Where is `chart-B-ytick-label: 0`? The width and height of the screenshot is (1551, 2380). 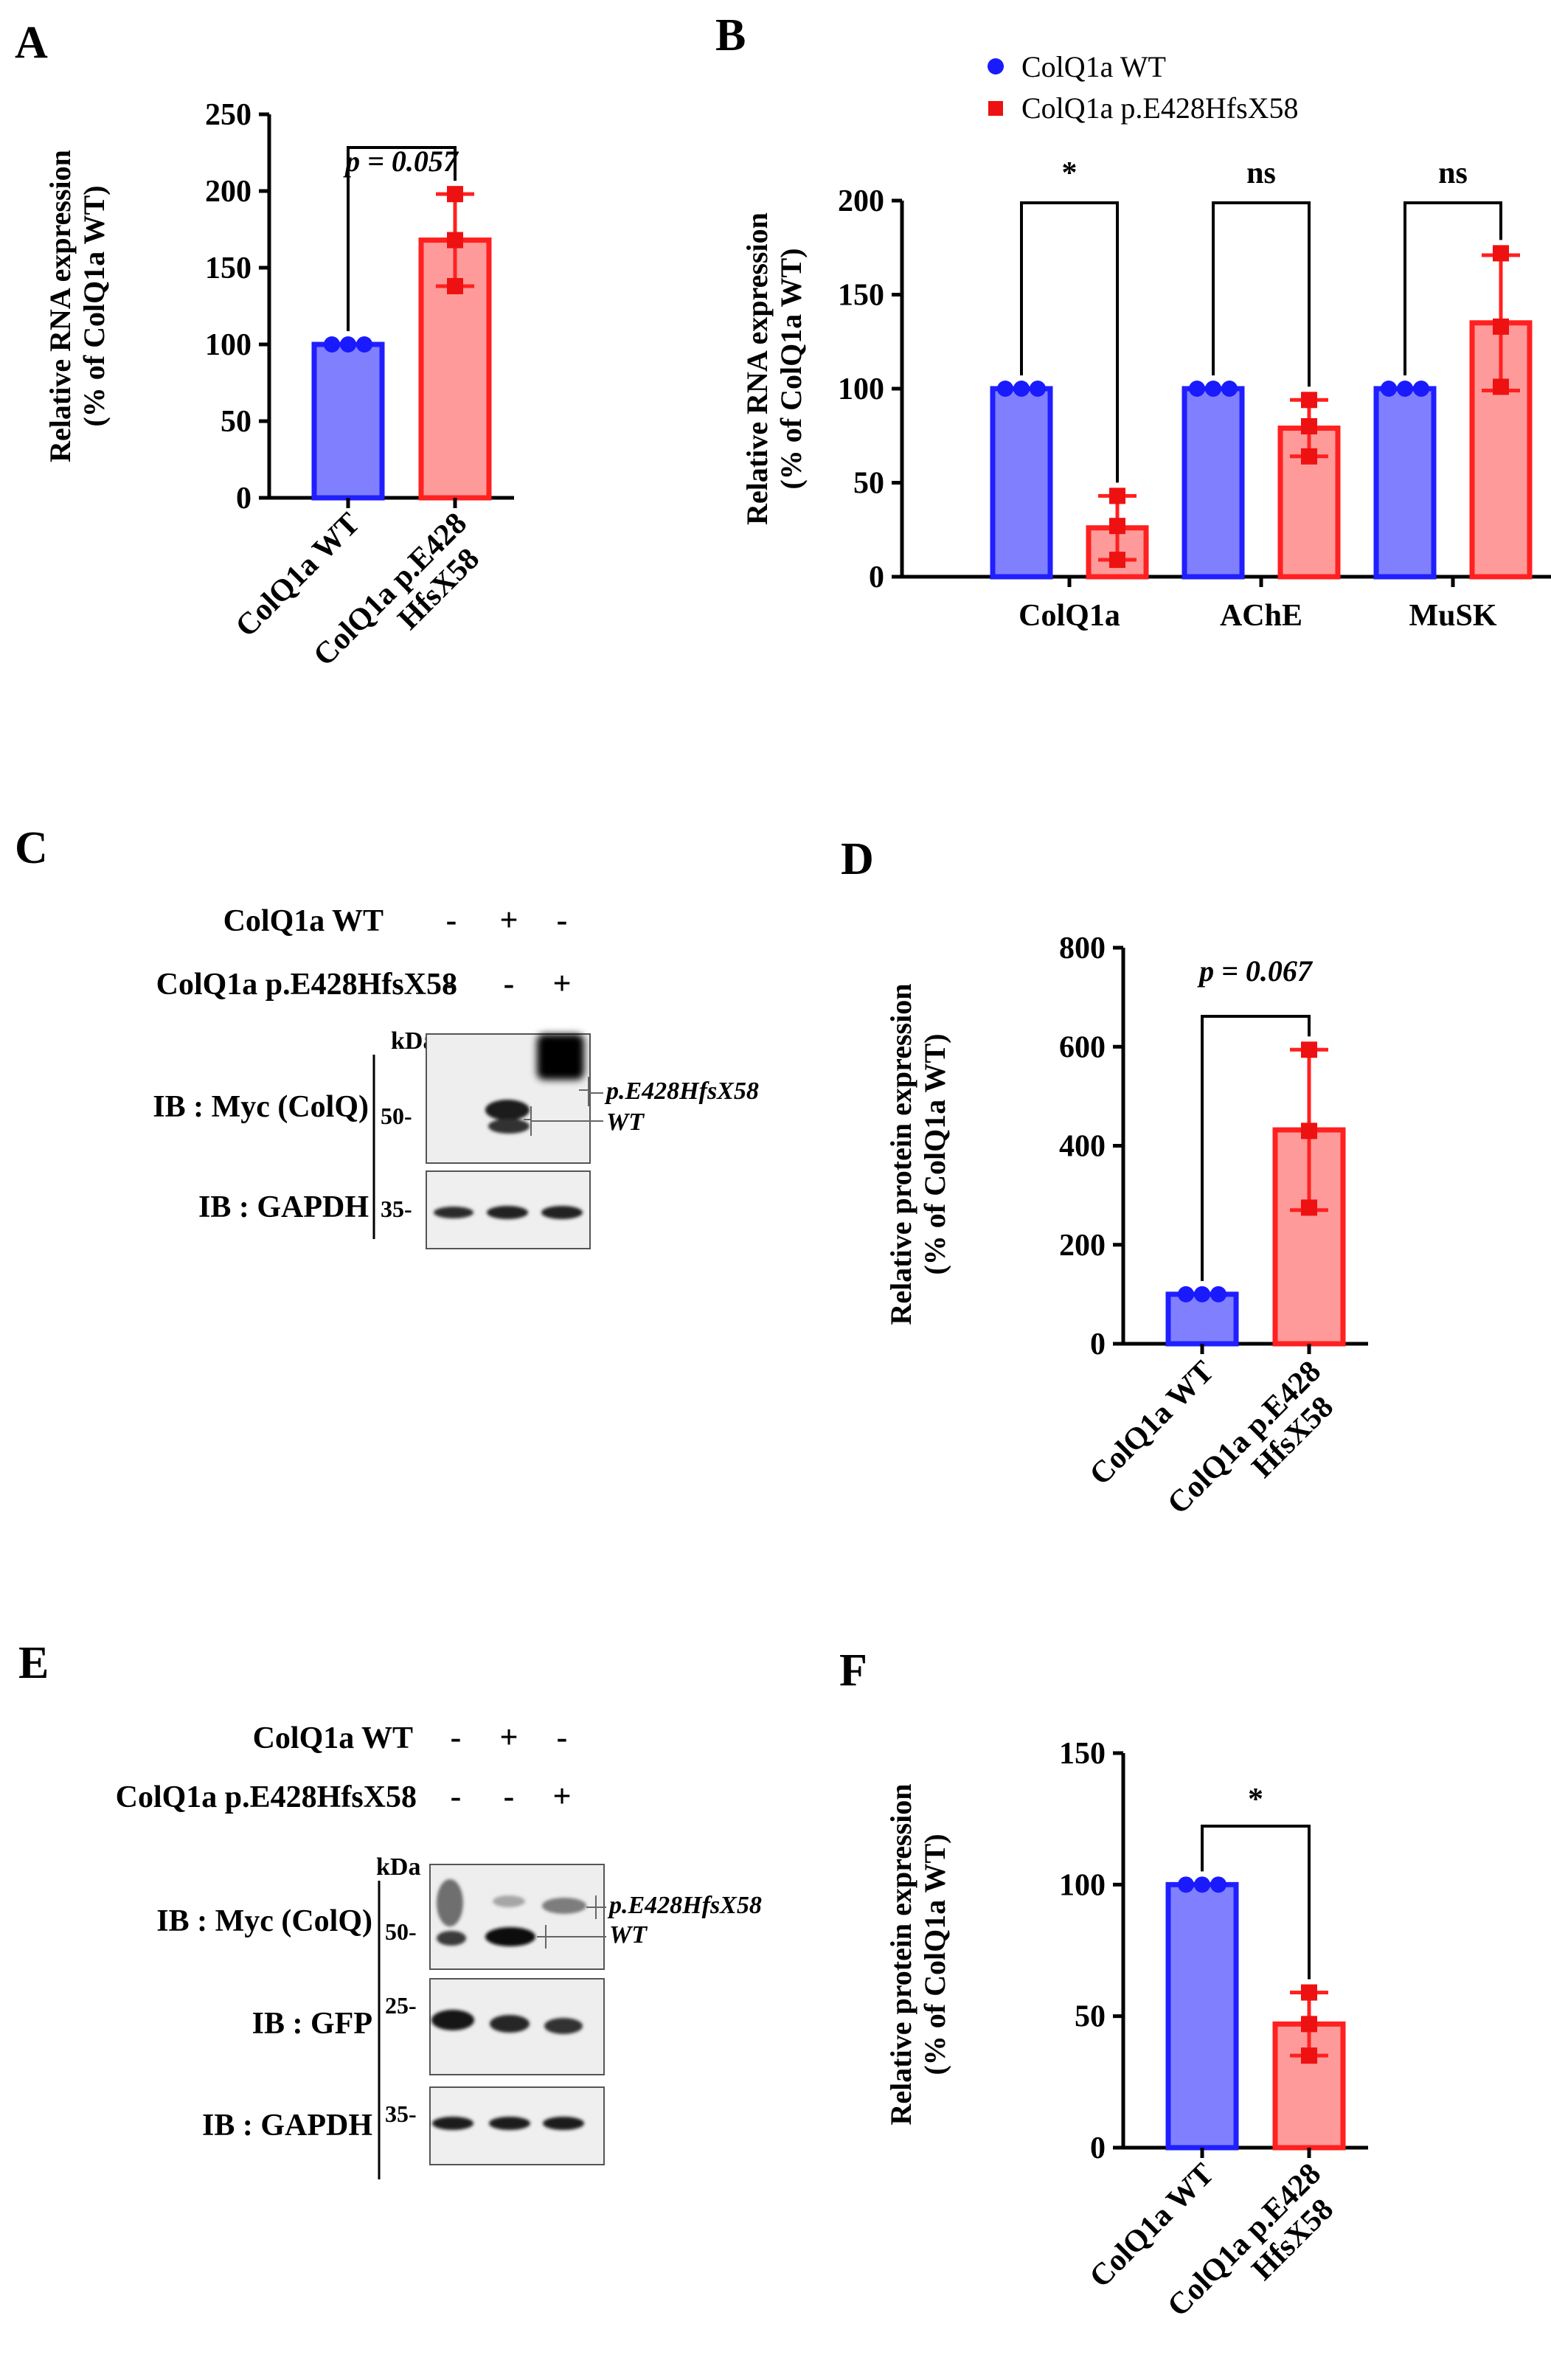
chart-B-ytick-label: 0 is located at coordinates (876, 578).